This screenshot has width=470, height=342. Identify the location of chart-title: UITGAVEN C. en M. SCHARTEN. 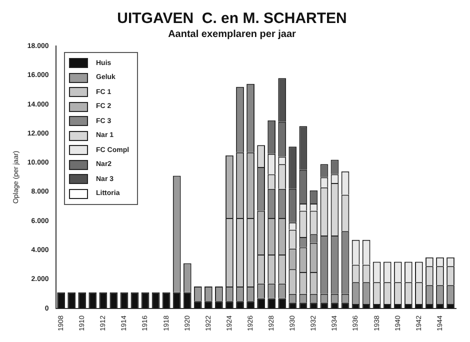
(232, 19).